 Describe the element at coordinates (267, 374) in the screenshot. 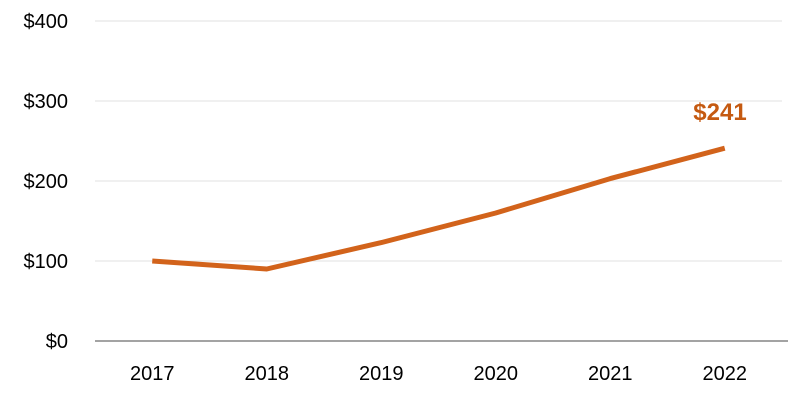

I see `x-tick-label: 2018` at that location.